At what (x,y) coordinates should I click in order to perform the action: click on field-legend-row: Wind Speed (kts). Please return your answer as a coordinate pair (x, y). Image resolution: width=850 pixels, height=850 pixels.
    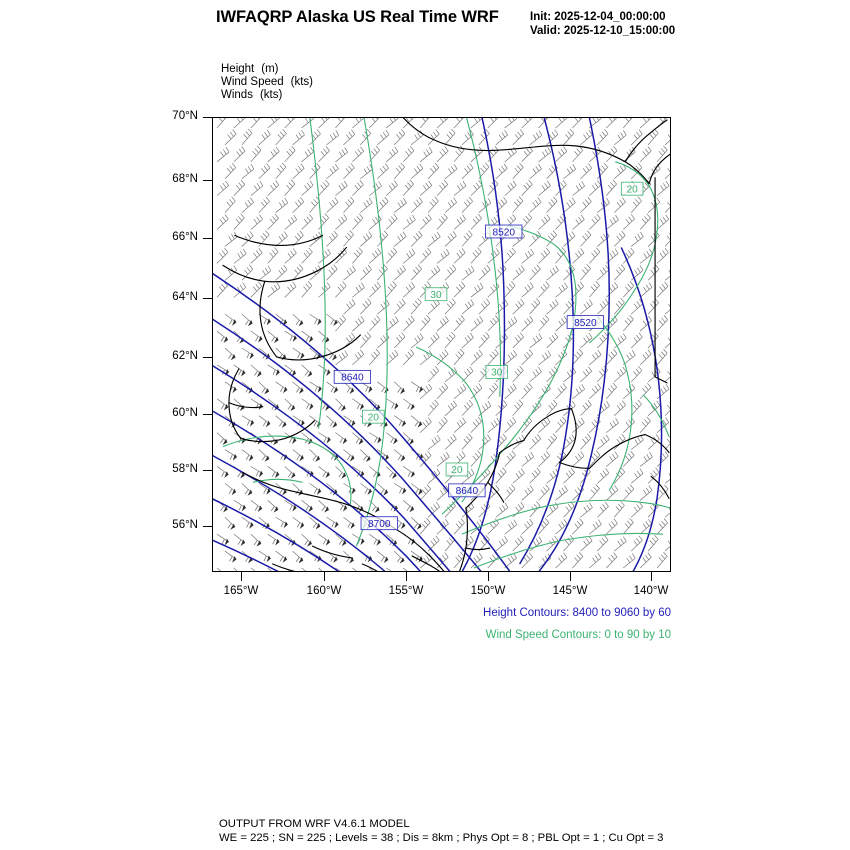
    Looking at the image, I should click on (267, 82).